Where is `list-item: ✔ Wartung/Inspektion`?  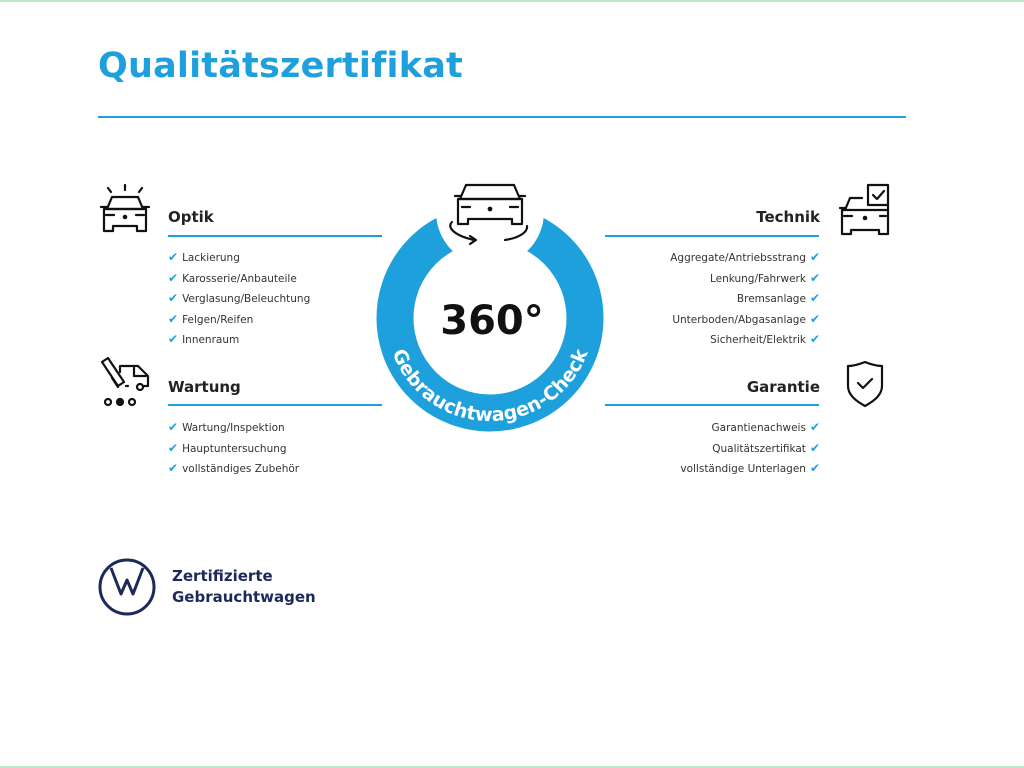 list-item: ✔ Wartung/Inspektion is located at coordinates (233, 427).